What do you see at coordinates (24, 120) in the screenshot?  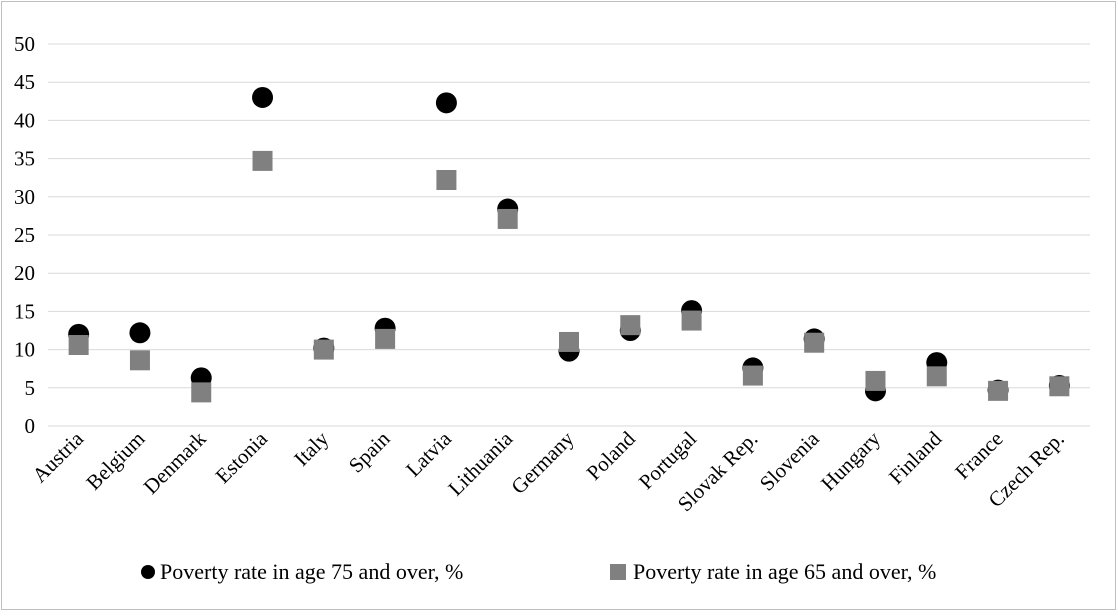 I see `y-tick-label: 40` at bounding box center [24, 120].